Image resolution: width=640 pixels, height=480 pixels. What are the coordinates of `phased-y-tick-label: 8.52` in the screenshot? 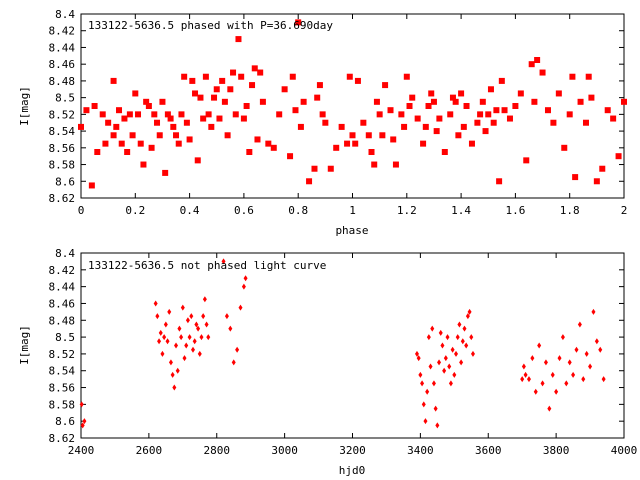 It's located at (62, 114).